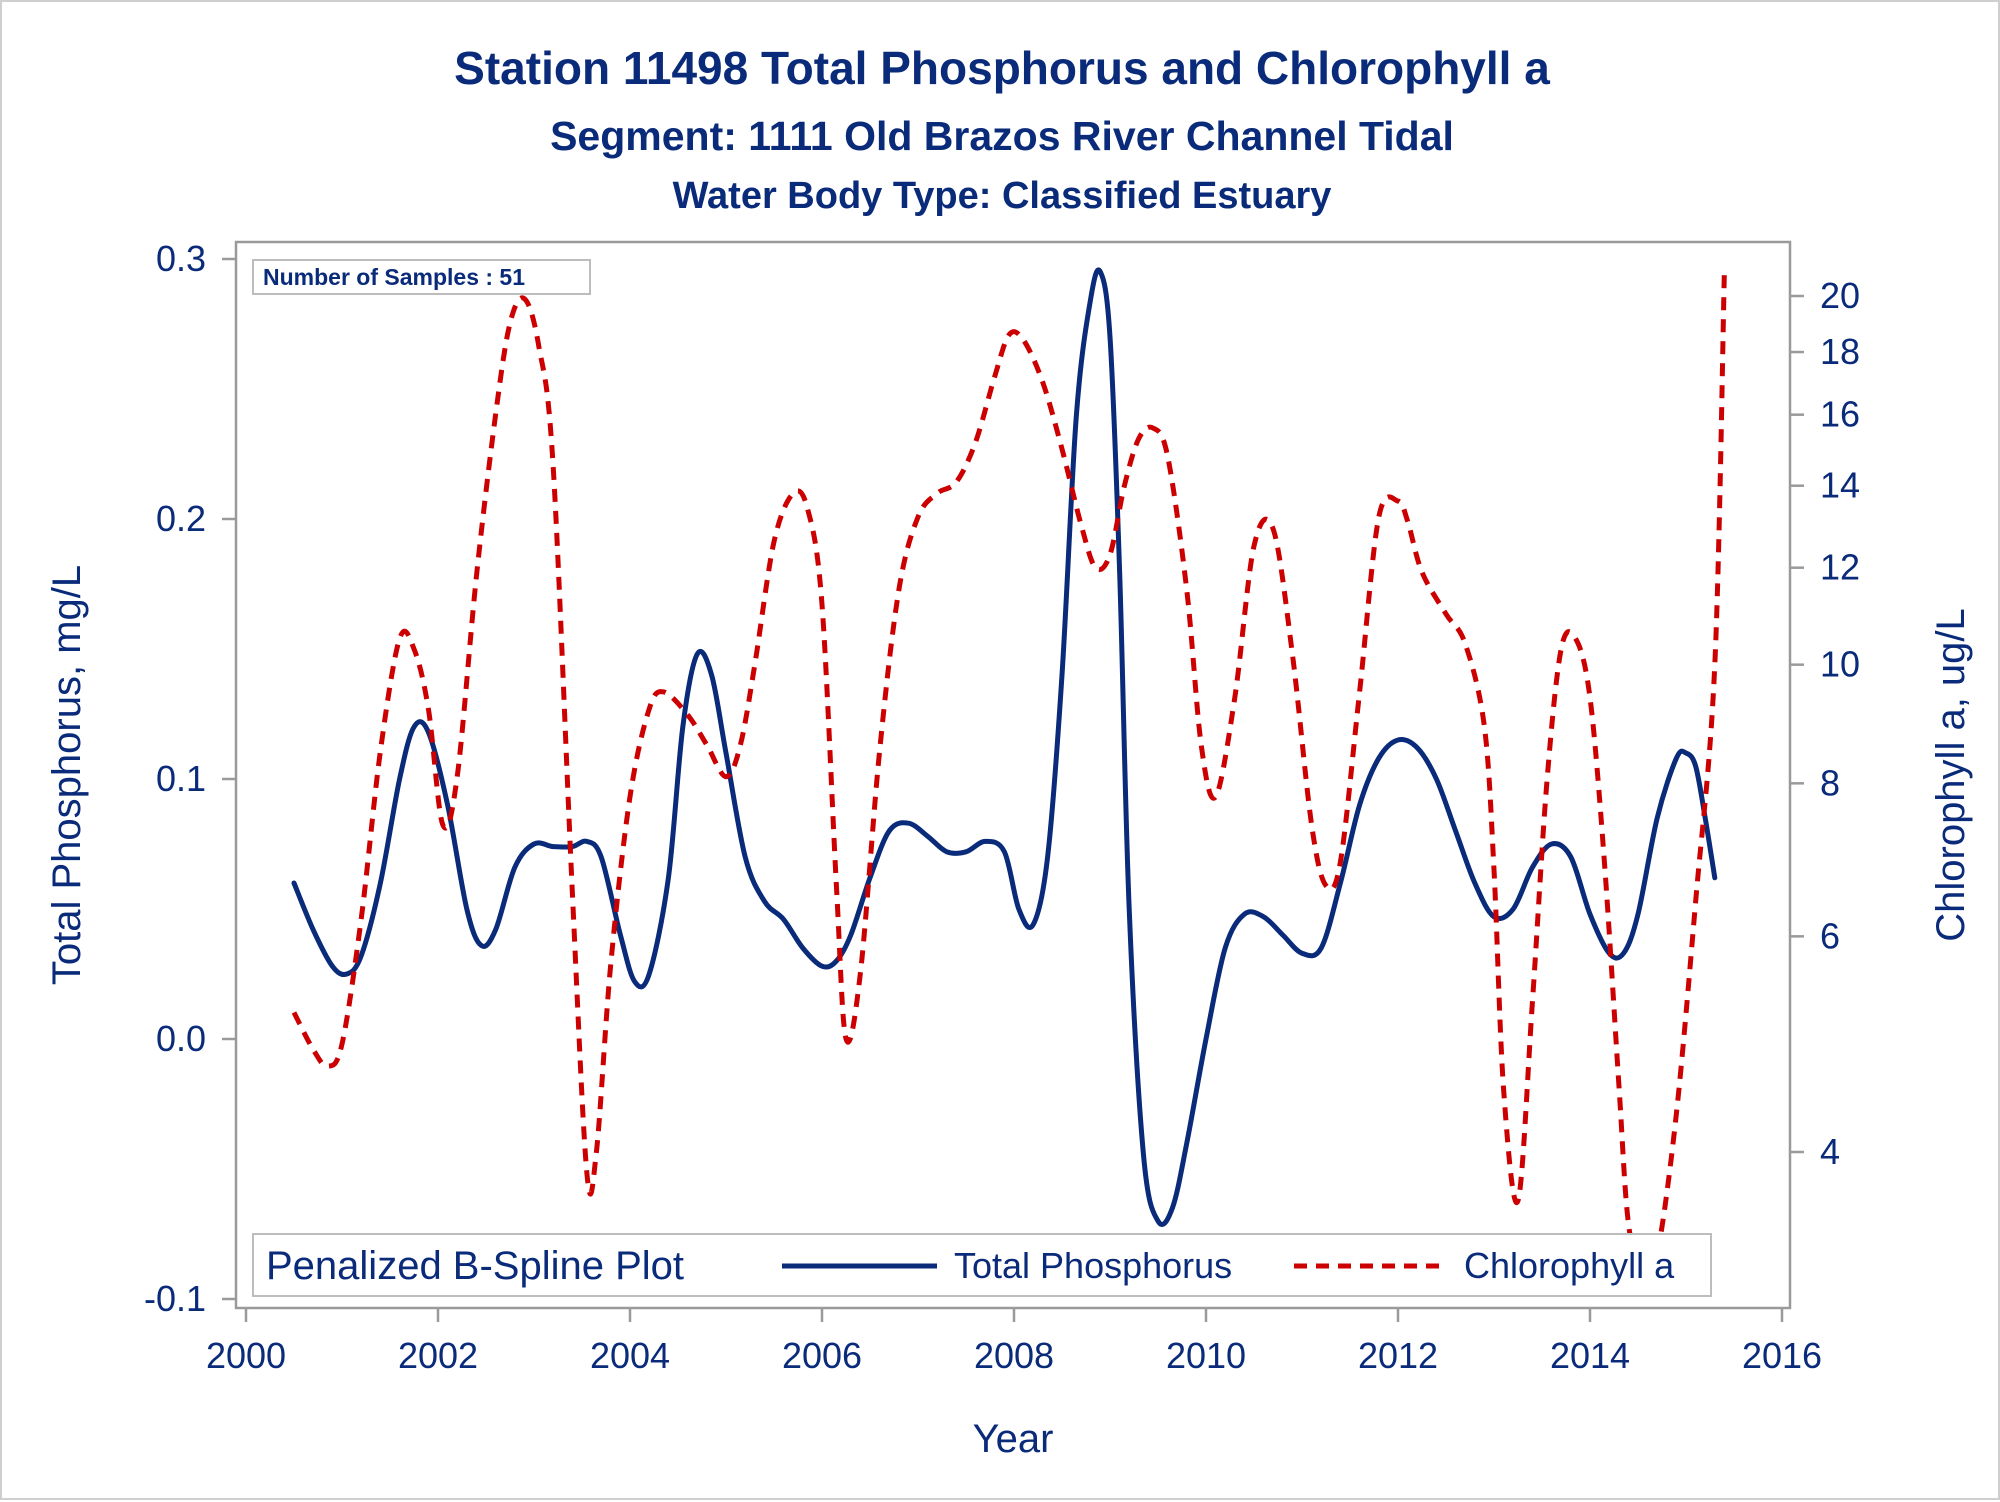  What do you see at coordinates (1206, 1355) in the screenshot?
I see `x-tick-label: 2010` at bounding box center [1206, 1355].